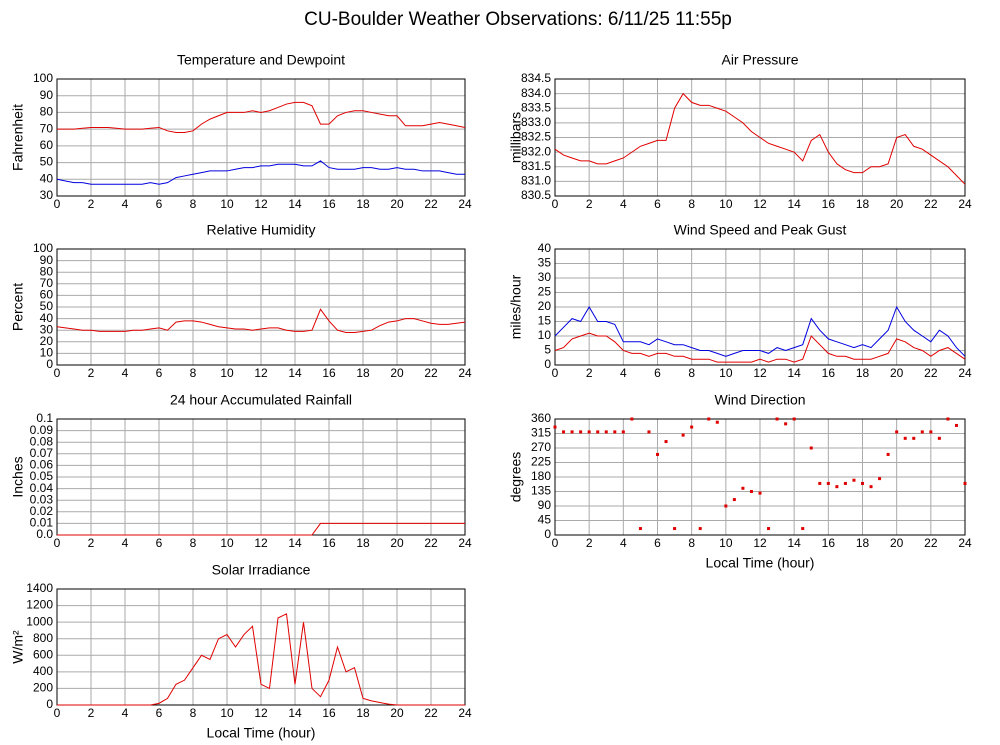  I want to click on y-tick-label: 1400, so click(39, 588).